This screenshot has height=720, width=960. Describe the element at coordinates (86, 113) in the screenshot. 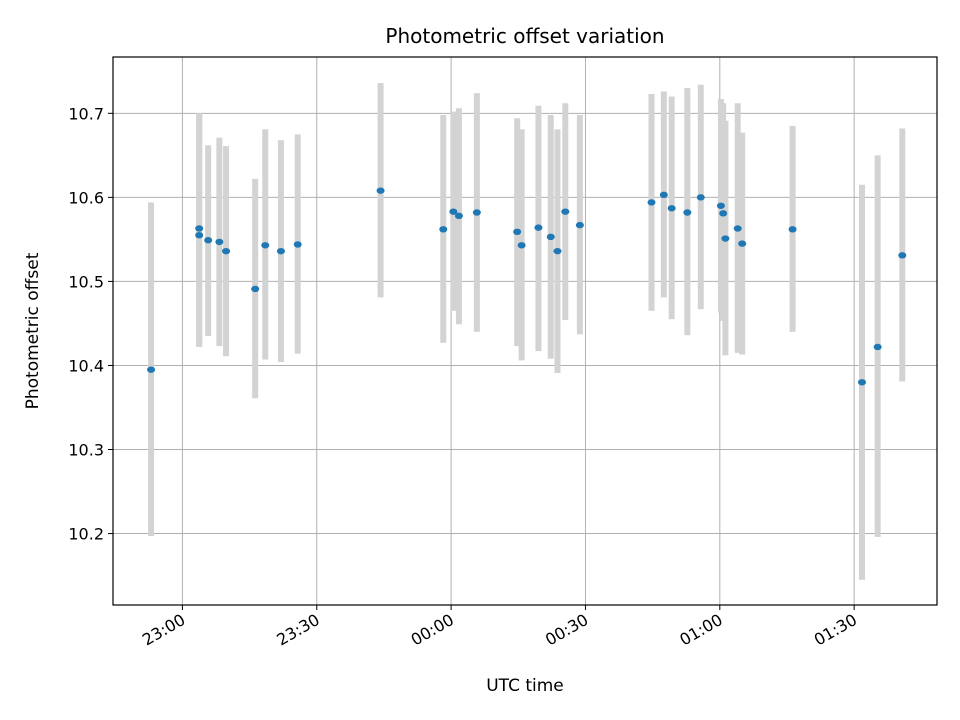

I see `y-tick-label: 10.7` at that location.